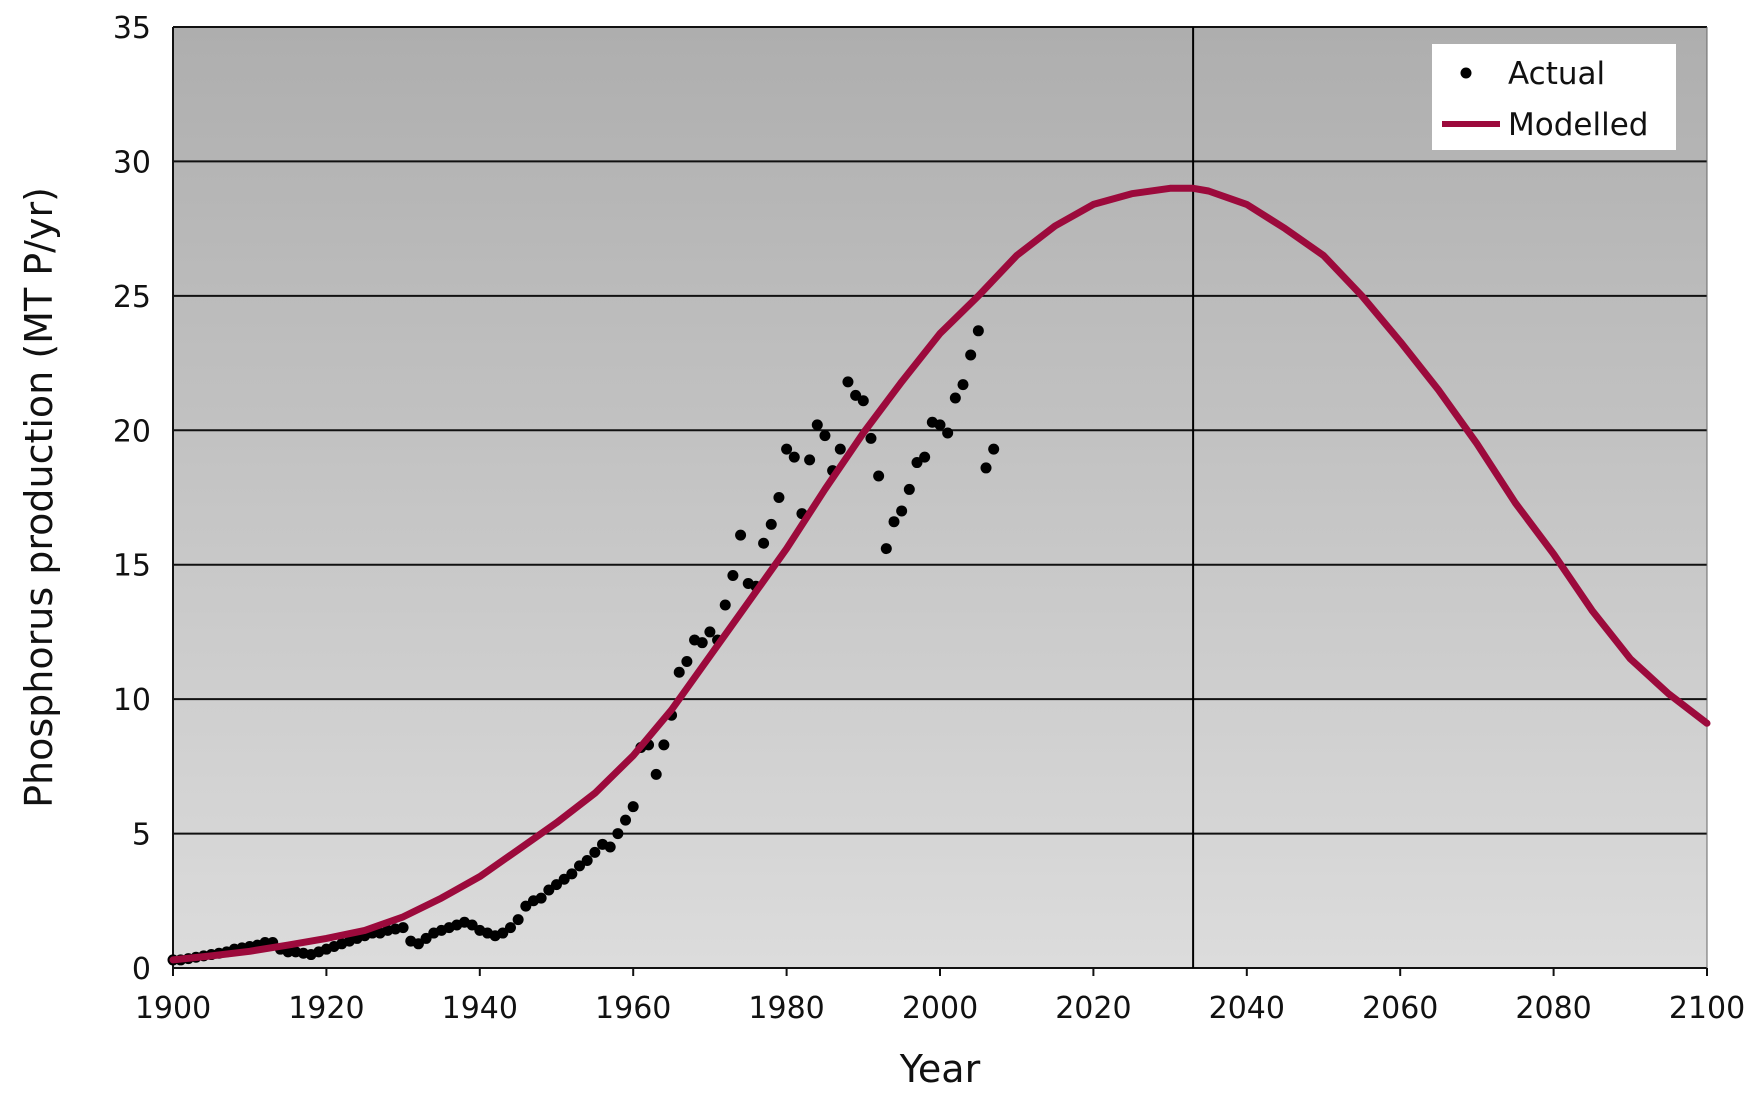 This screenshot has height=1103, width=1763. Describe the element at coordinates (132, 431) in the screenshot. I see `y-tick-label: 20` at that location.